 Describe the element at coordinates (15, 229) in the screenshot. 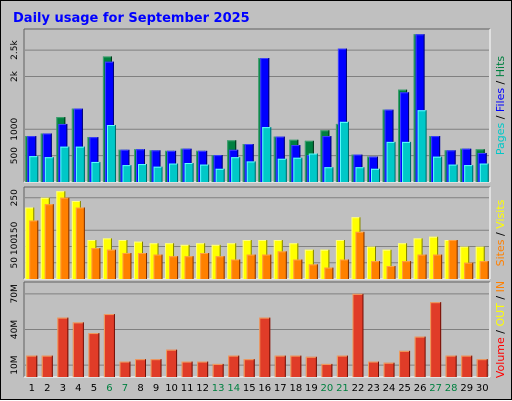

I see `y-tick-label: 150` at that location.